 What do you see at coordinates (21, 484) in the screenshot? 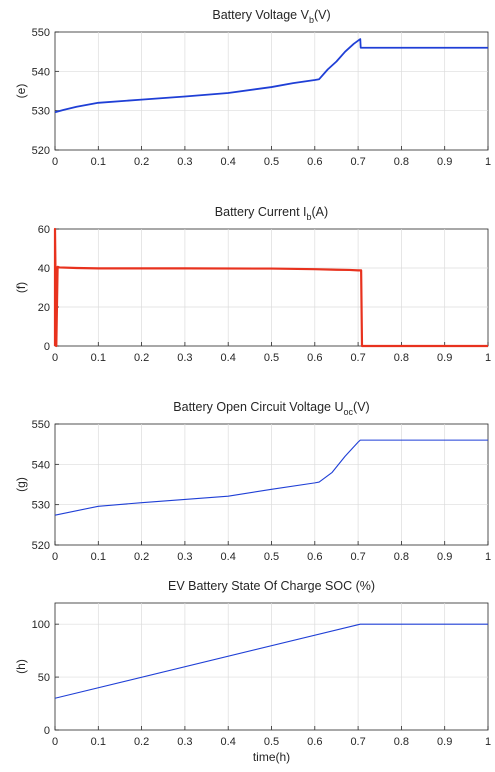
I see `y-axis-label: (g)` at bounding box center [21, 484].